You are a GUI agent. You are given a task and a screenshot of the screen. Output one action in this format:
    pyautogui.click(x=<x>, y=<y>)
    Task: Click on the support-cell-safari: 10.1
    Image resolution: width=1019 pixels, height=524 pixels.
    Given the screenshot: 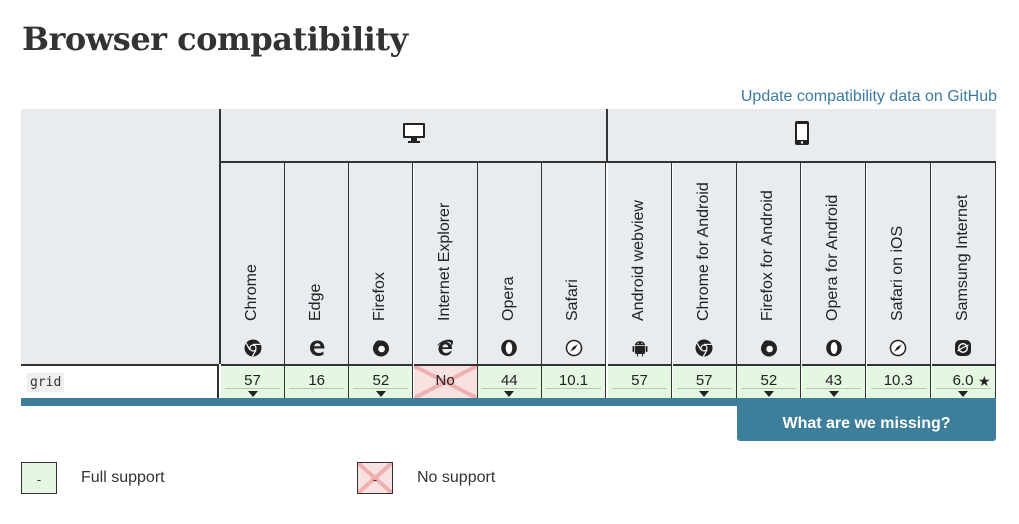 What is the action you would take?
    pyautogui.click(x=574, y=381)
    